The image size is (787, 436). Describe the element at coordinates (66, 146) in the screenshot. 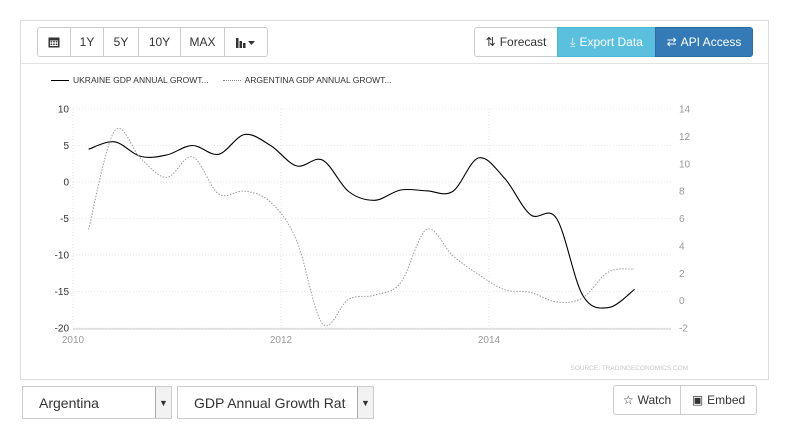

I see `y-left-tick-label: 5` at that location.